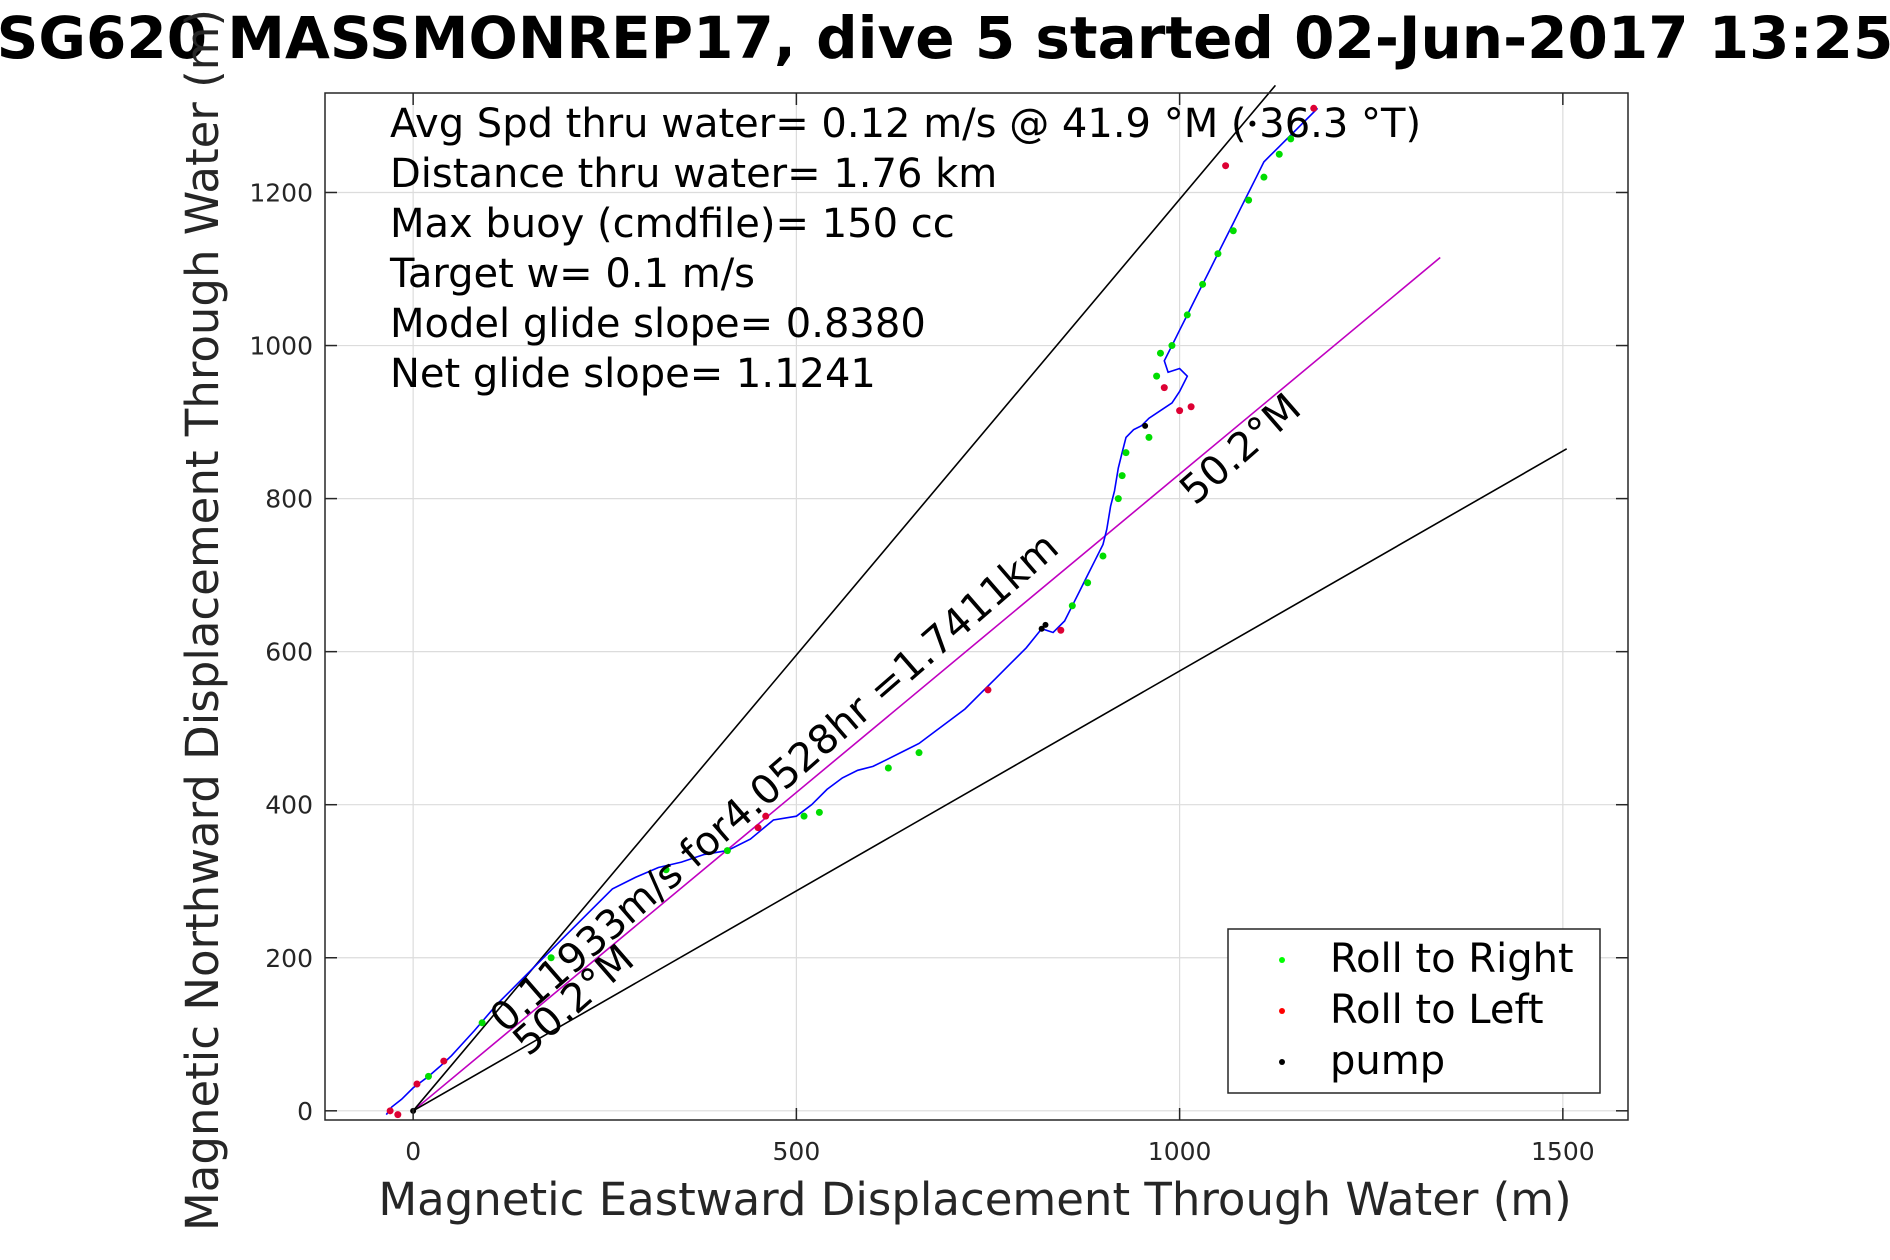  Describe the element at coordinates (413, 1151) in the screenshot. I see `x-tick-label: 0` at that location.